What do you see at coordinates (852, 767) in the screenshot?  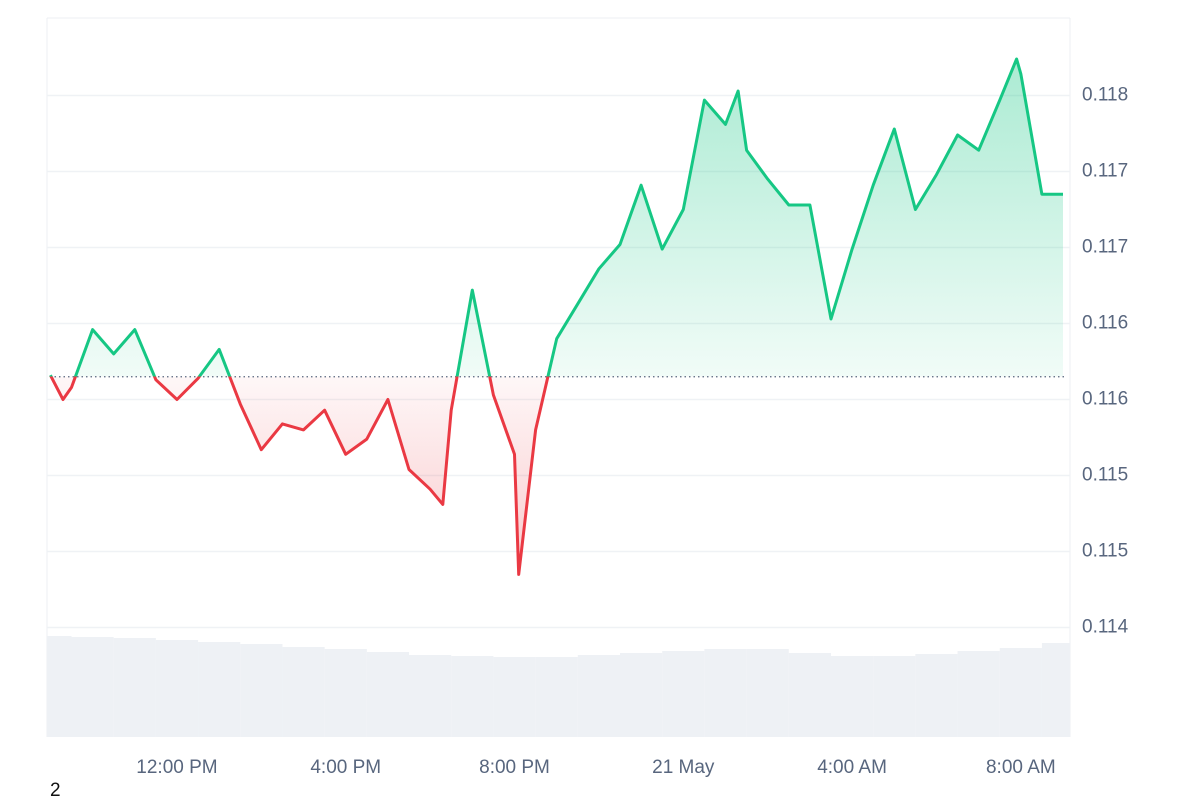 I see `x-tick-label: 4:00 AM` at bounding box center [852, 767].